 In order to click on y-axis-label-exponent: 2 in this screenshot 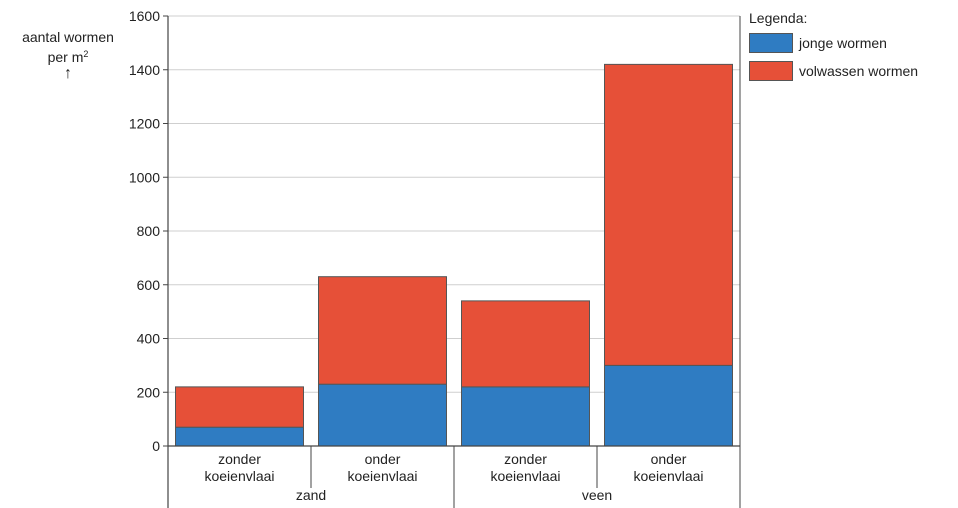, I will do `click(86, 54)`.